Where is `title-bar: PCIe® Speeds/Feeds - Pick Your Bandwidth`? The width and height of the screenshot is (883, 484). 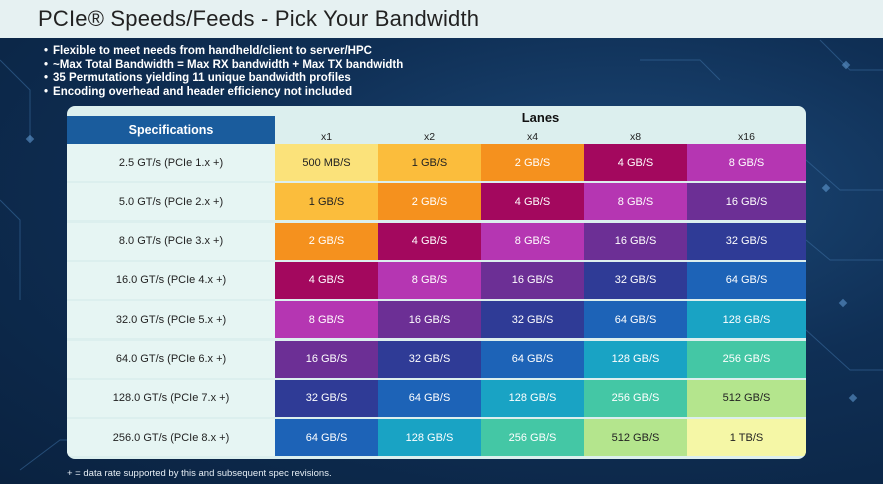 title-bar: PCIe® Speeds/Feeds - Pick Your Bandwidth is located at coordinates (441, 19).